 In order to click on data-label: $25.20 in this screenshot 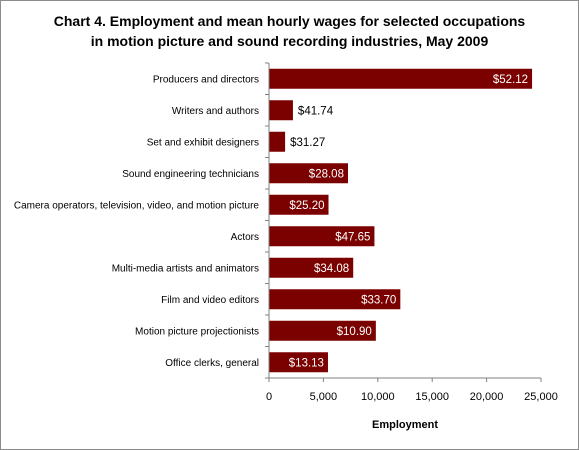, I will do `click(306, 206)`.